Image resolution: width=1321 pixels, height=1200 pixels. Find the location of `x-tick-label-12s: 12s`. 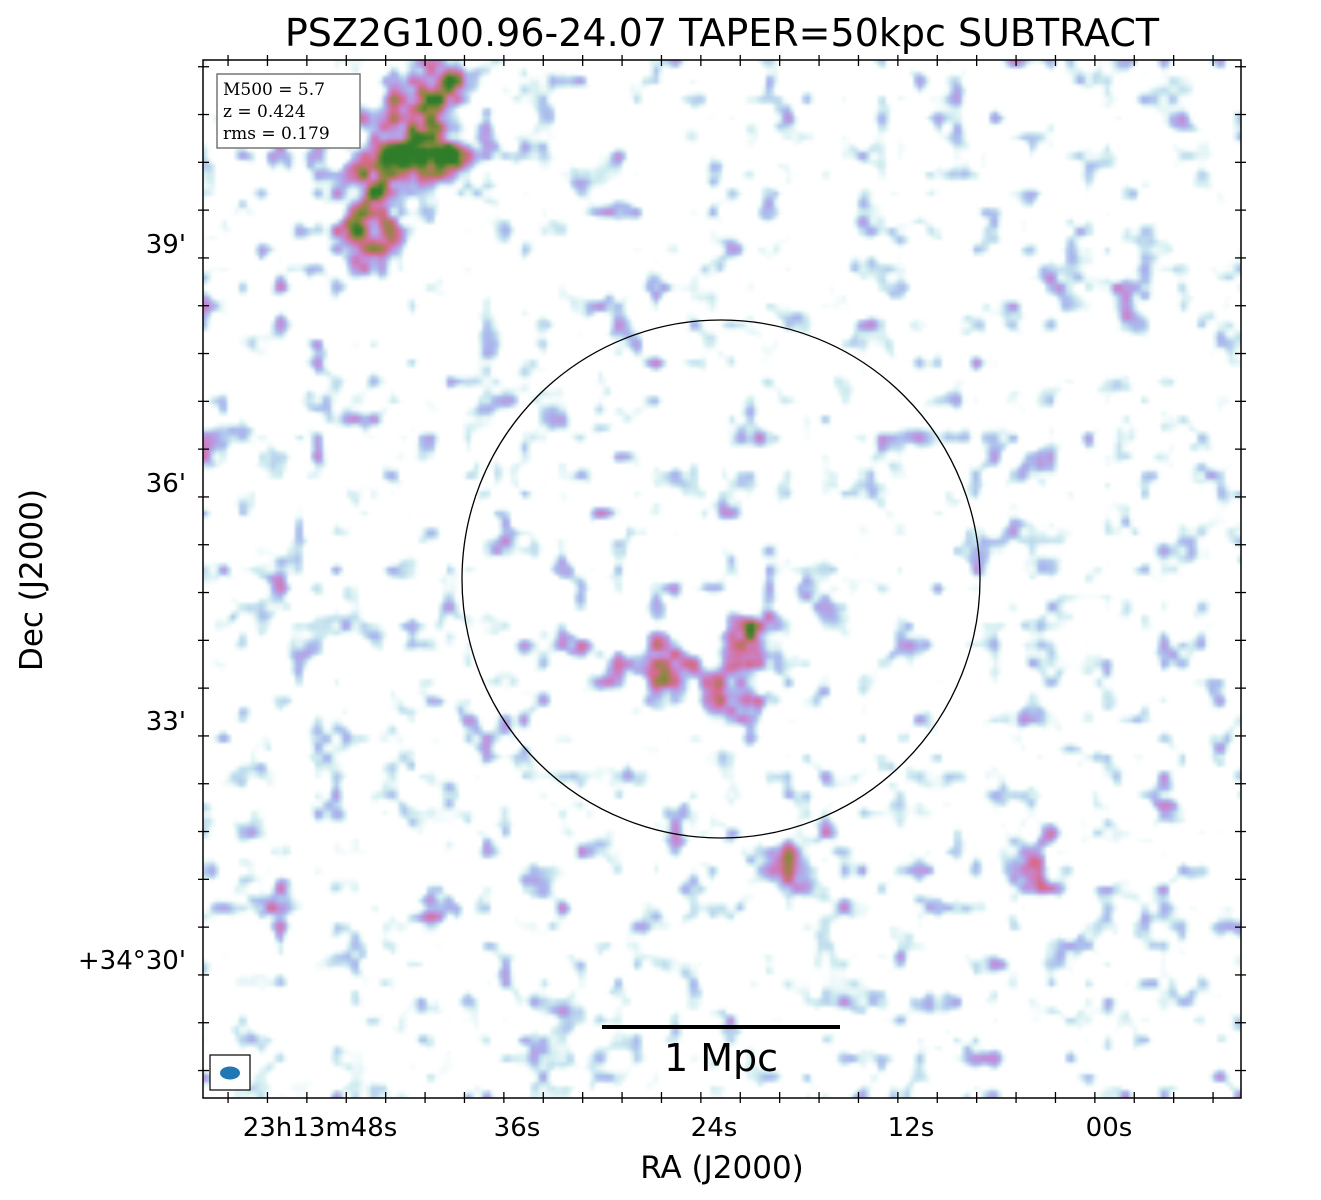

x-tick-label-12s: 12s is located at coordinates (911, 1128).